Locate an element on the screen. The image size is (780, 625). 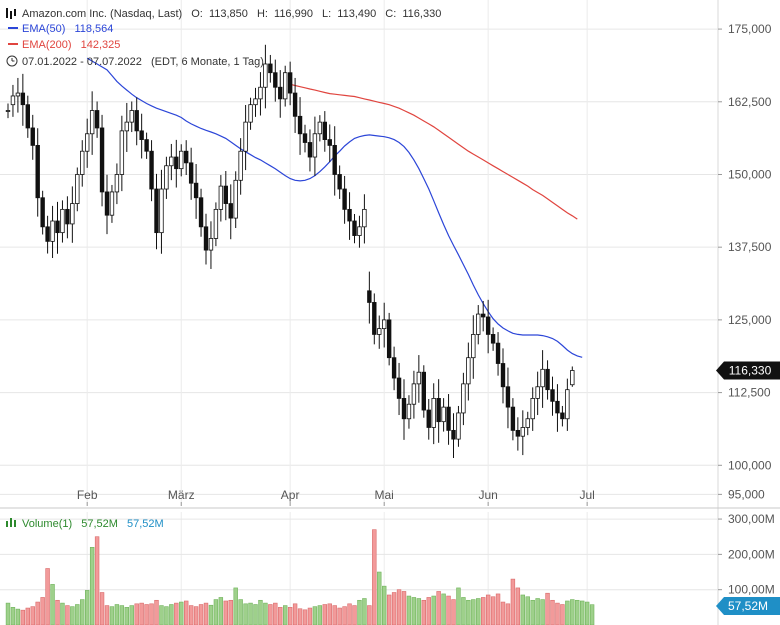
period-range: 07.01.2022 - 07.07.2022 is located at coordinates (82, 62).